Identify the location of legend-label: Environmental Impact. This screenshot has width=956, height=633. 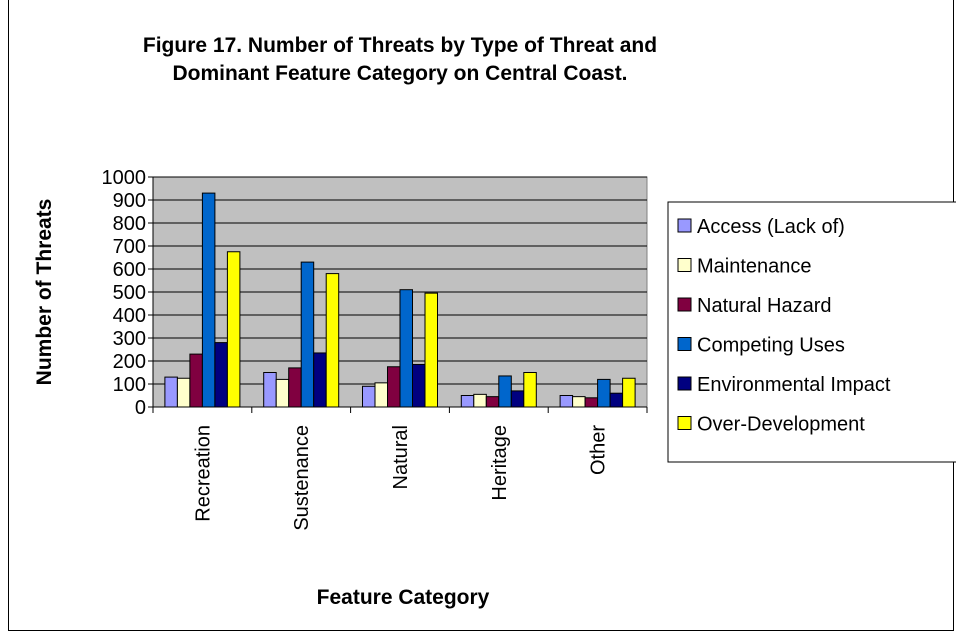
(794, 385).